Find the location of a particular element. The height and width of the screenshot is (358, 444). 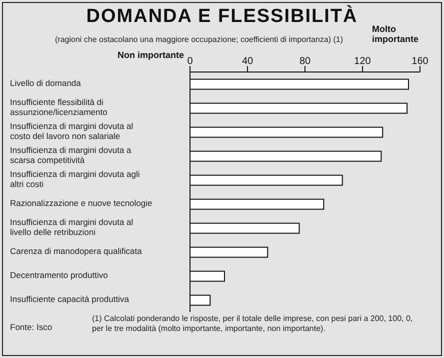

x-tick-label: 160 is located at coordinates (420, 61).